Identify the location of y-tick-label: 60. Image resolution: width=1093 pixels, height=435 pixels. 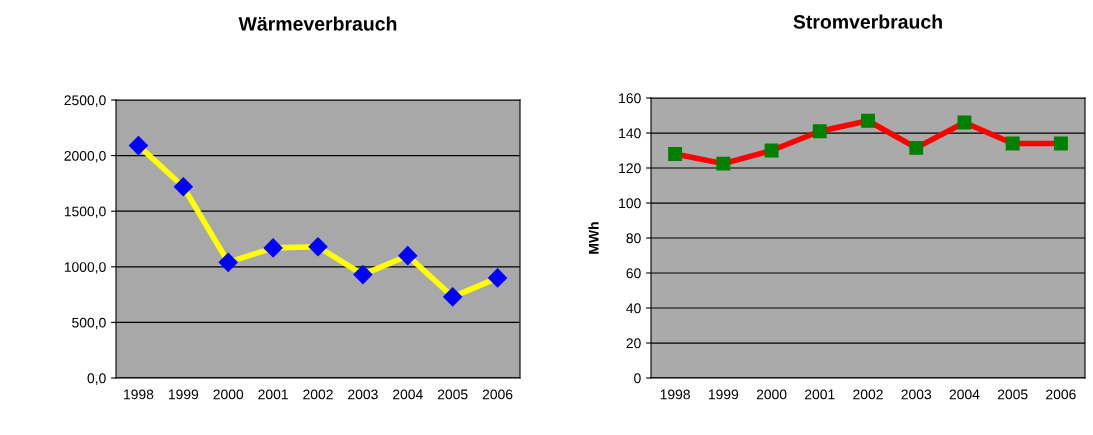
(633, 273).